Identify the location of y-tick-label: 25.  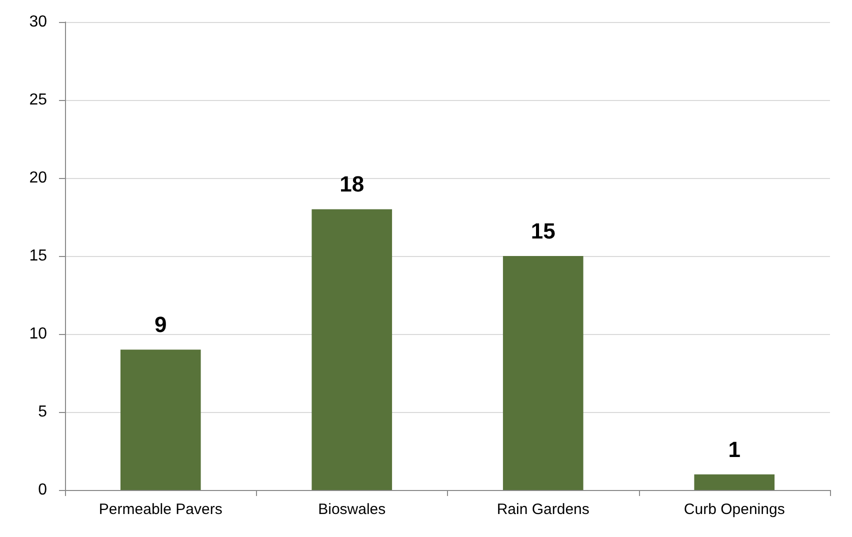
(38, 100).